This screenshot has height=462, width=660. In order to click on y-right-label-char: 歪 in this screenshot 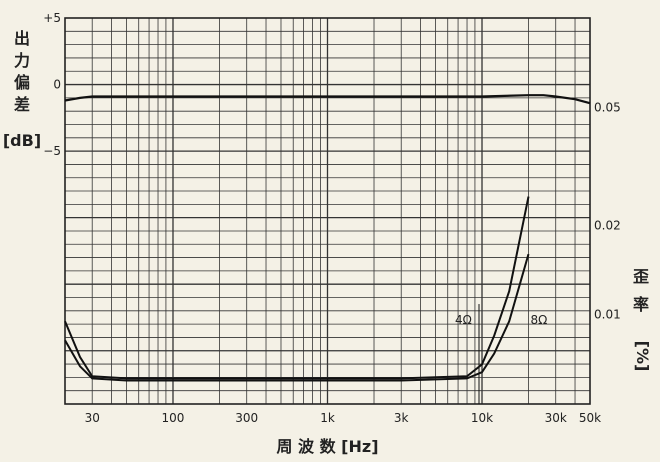, I will do `click(641, 276)`.